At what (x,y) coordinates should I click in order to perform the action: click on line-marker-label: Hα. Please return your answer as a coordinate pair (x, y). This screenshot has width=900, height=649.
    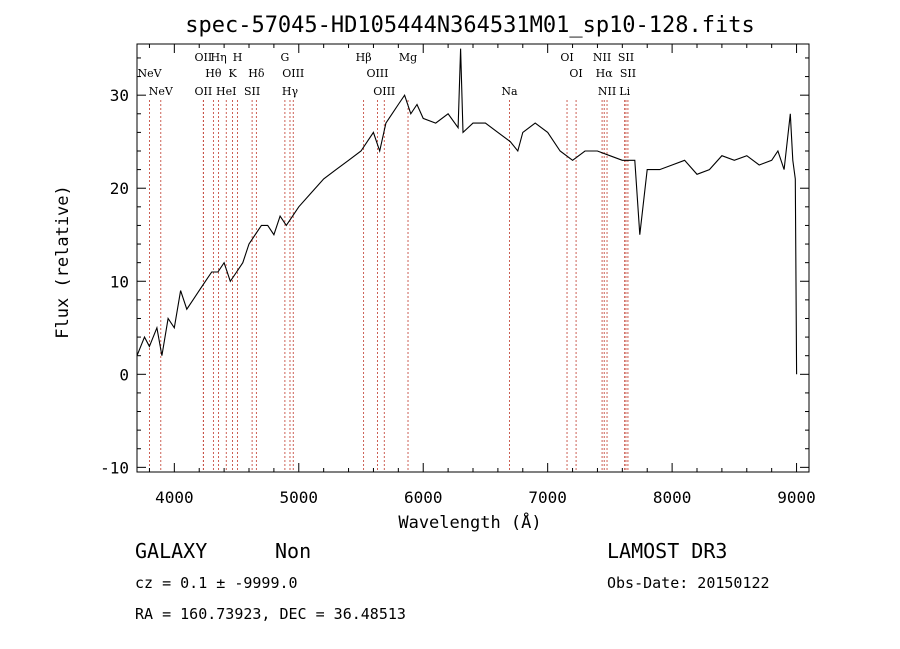
    Looking at the image, I should click on (605, 73).